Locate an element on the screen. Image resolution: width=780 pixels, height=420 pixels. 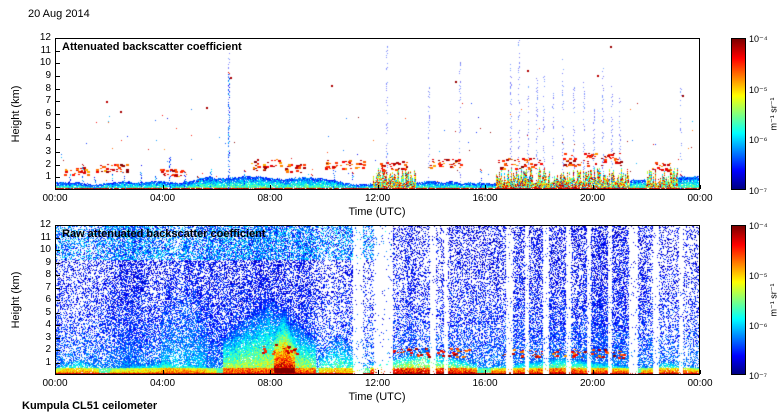
y-tick-label: 7 is located at coordinates (48, 287).